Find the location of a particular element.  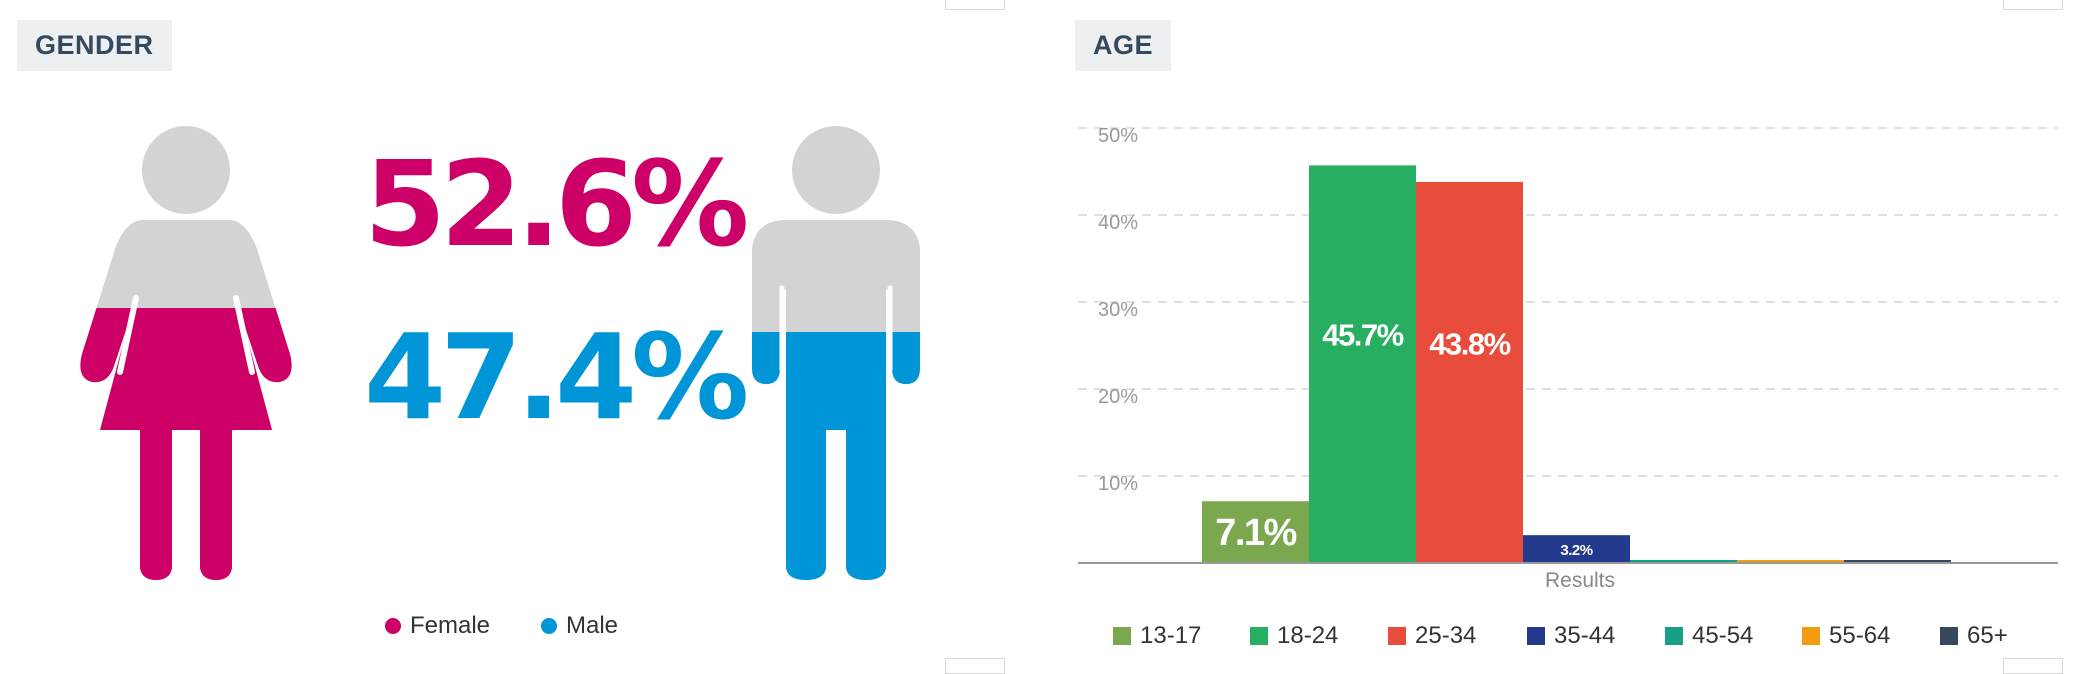

bar-value-label: 43.8% is located at coordinates (1469, 343).